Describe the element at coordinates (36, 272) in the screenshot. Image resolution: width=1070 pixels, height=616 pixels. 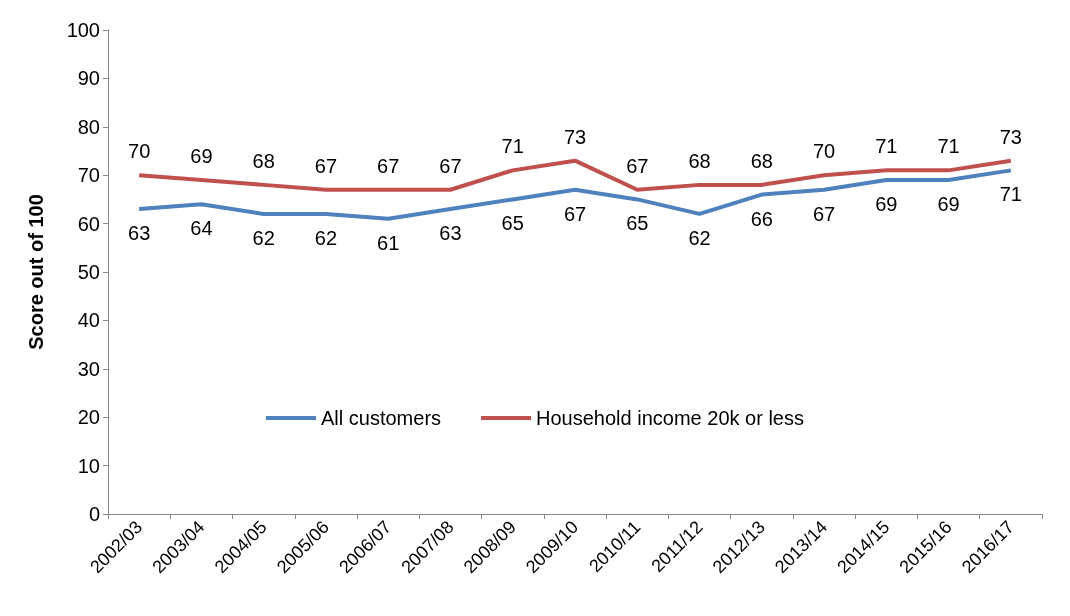
I see `y-axis-title: Score out of 100` at that location.